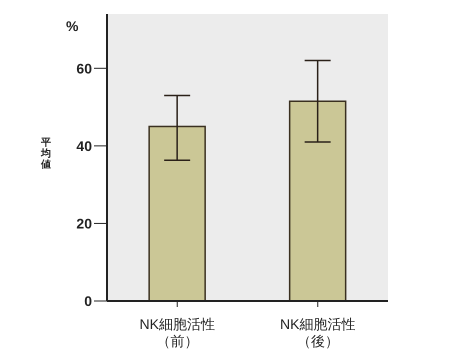 Image resolution: width=450 pixels, height=354 pixels. Describe the element at coordinates (318, 332) in the screenshot. I see `x-tick-label: NK細胞活性（後）` at that location.